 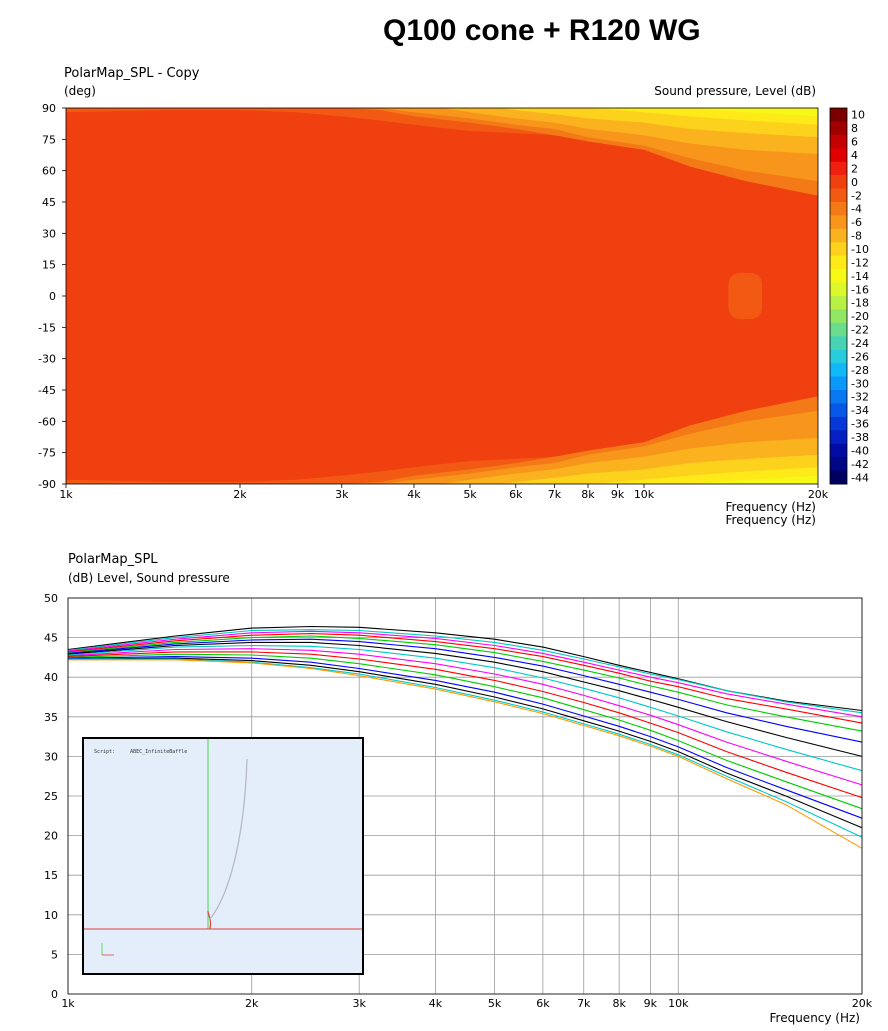 What do you see at coordinates (856, 222) in the screenshot?
I see `colorbar-tick-label: -6` at bounding box center [856, 222].